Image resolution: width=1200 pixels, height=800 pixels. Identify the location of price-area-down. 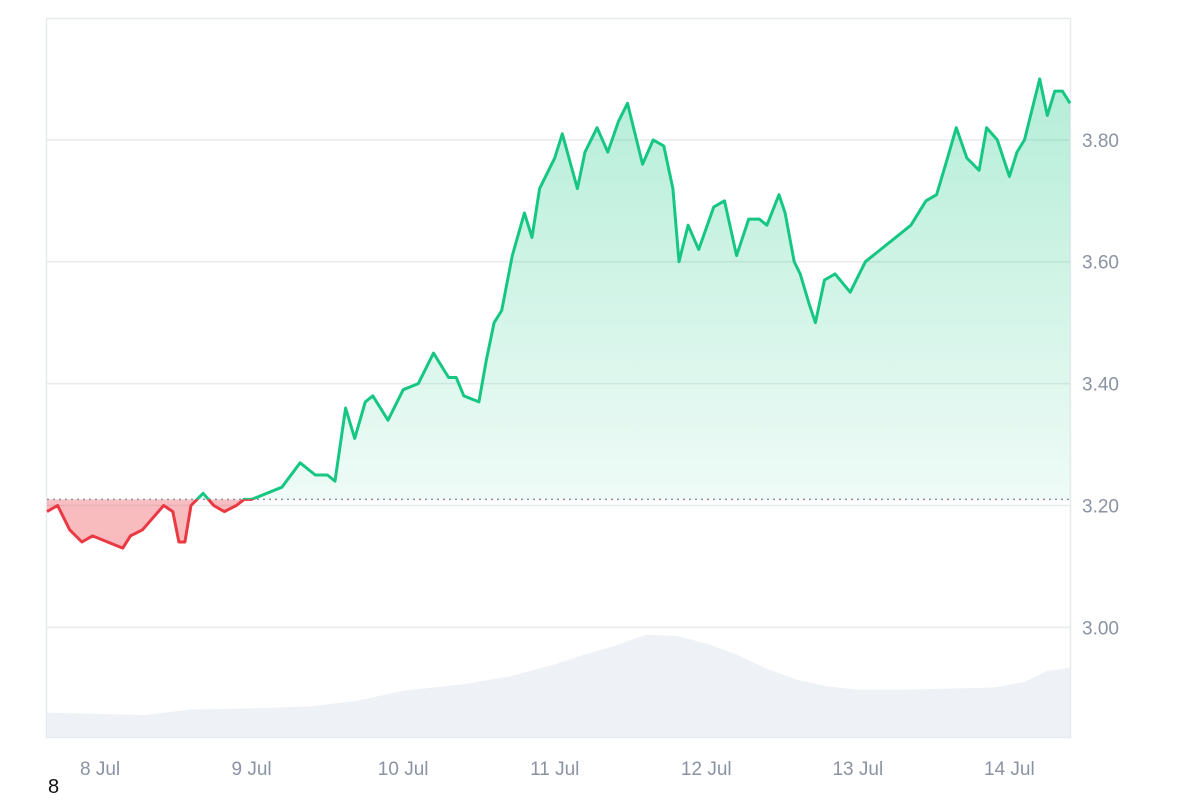
(149, 524).